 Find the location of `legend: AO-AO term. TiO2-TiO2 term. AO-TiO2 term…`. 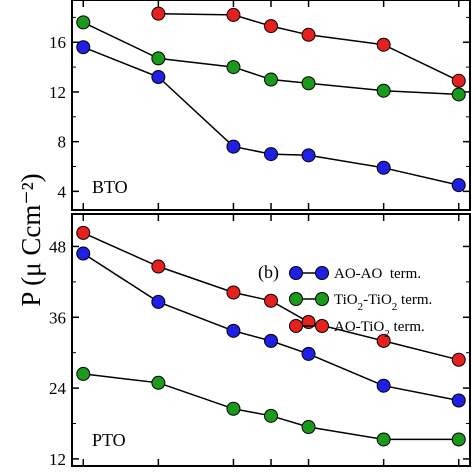

legend: AO-AO term. TiO2-TiO2 term. AO-TiO2 term… is located at coordinates (360, 303).